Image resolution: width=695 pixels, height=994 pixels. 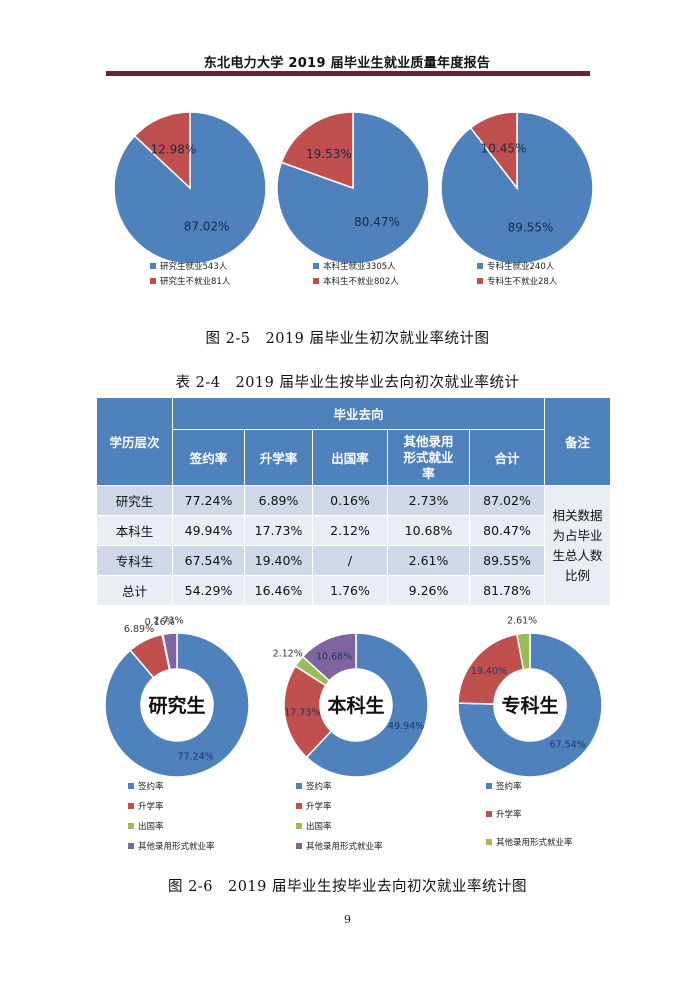 What do you see at coordinates (347, 887) in the screenshot?
I see `figure-2-6-caption: 图 2-6 2019 届毕业生按毕业去向初次就业率统计图` at bounding box center [347, 887].